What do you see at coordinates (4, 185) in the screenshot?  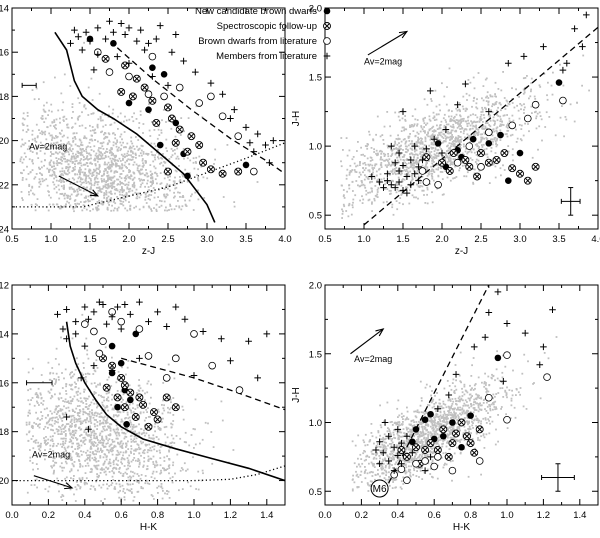 I see `y-tick-label: 22` at bounding box center [4, 185].